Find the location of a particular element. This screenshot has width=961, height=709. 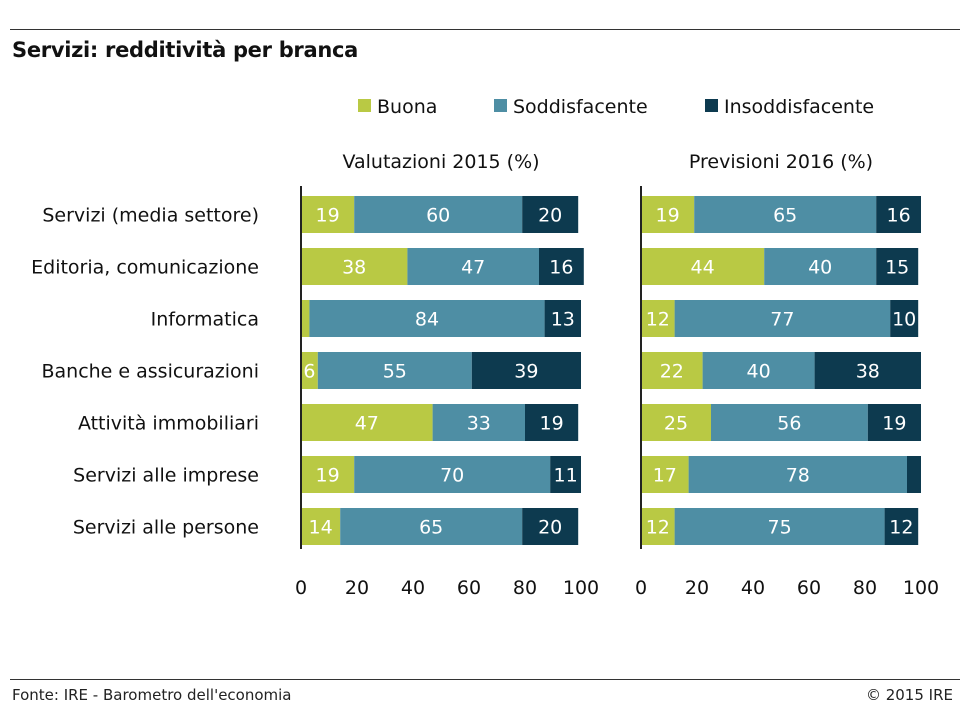

category-label: Banche e assicurazioni is located at coordinates (150, 372).